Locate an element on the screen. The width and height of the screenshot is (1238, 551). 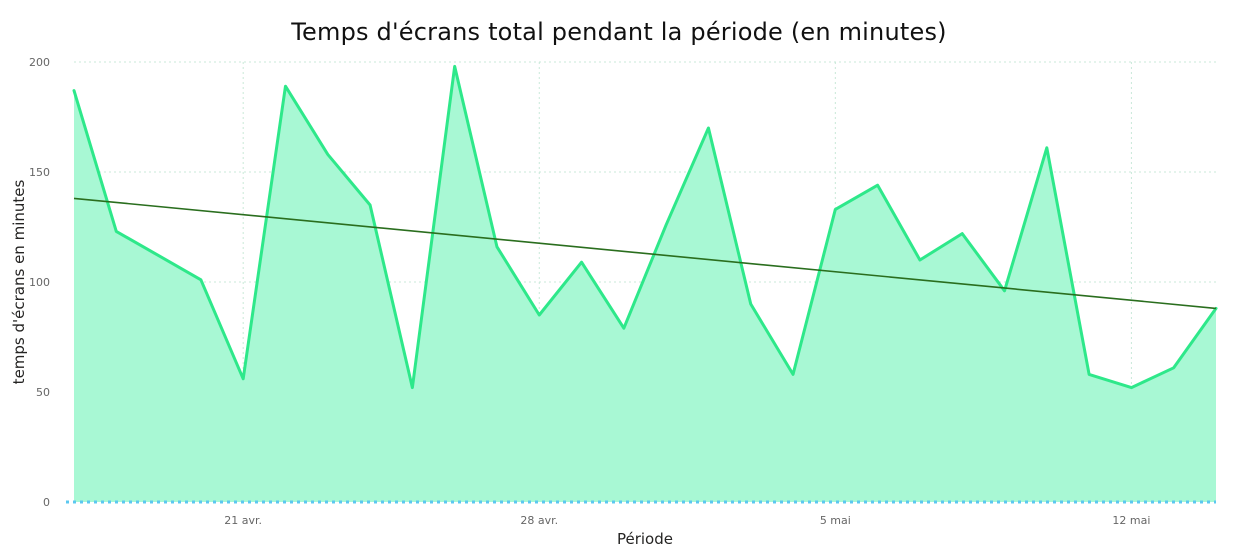
y-tick-label: 50 is located at coordinates (43, 392).